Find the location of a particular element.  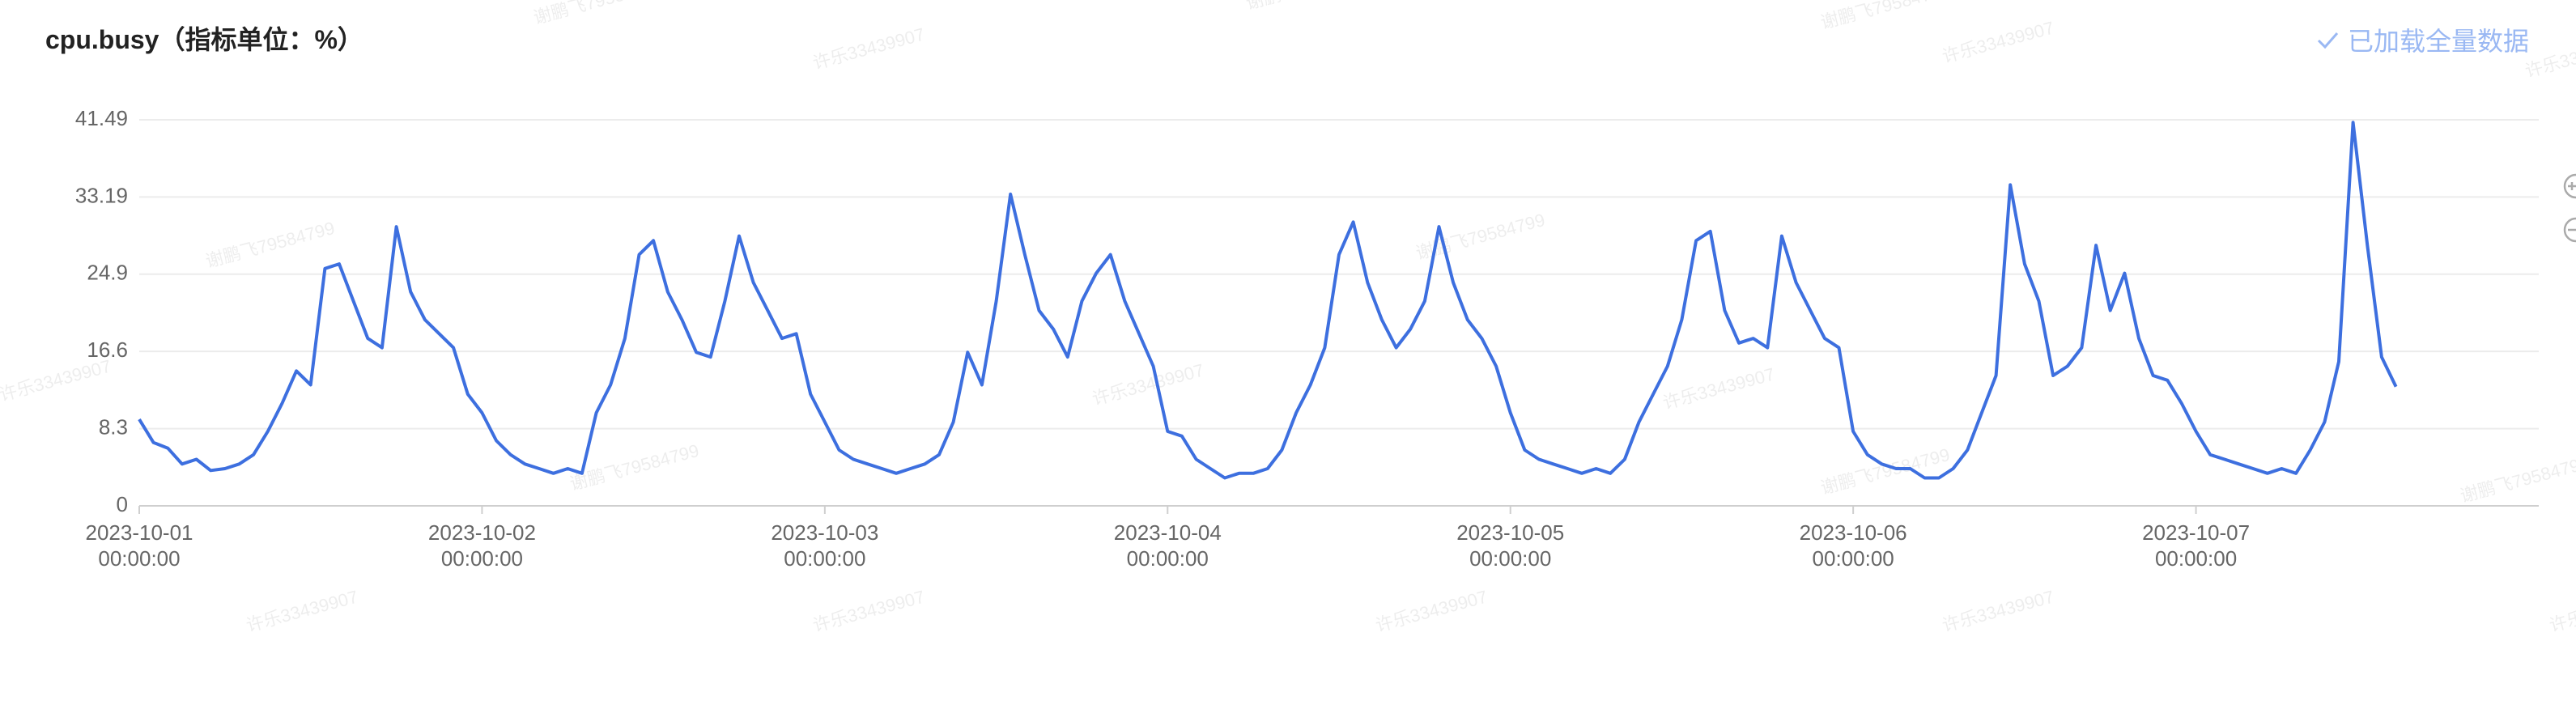

zoom-out is located at coordinates (2570, 230).